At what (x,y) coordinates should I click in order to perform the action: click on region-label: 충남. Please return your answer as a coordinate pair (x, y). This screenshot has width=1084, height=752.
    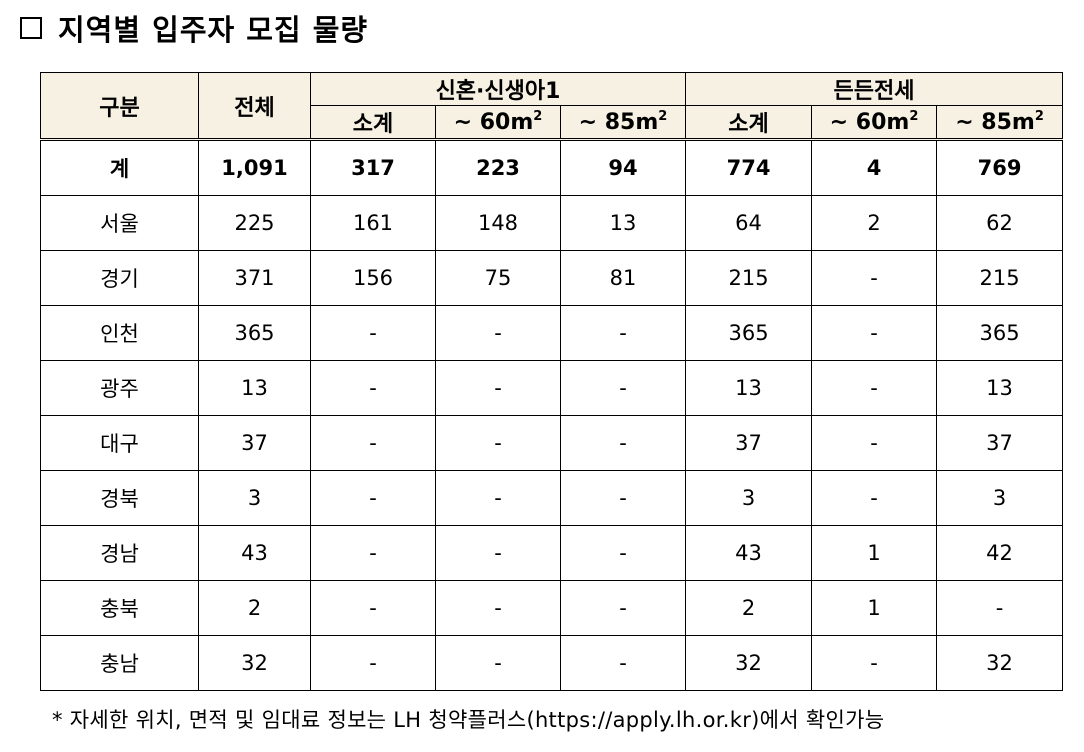
    Looking at the image, I should click on (119, 663).